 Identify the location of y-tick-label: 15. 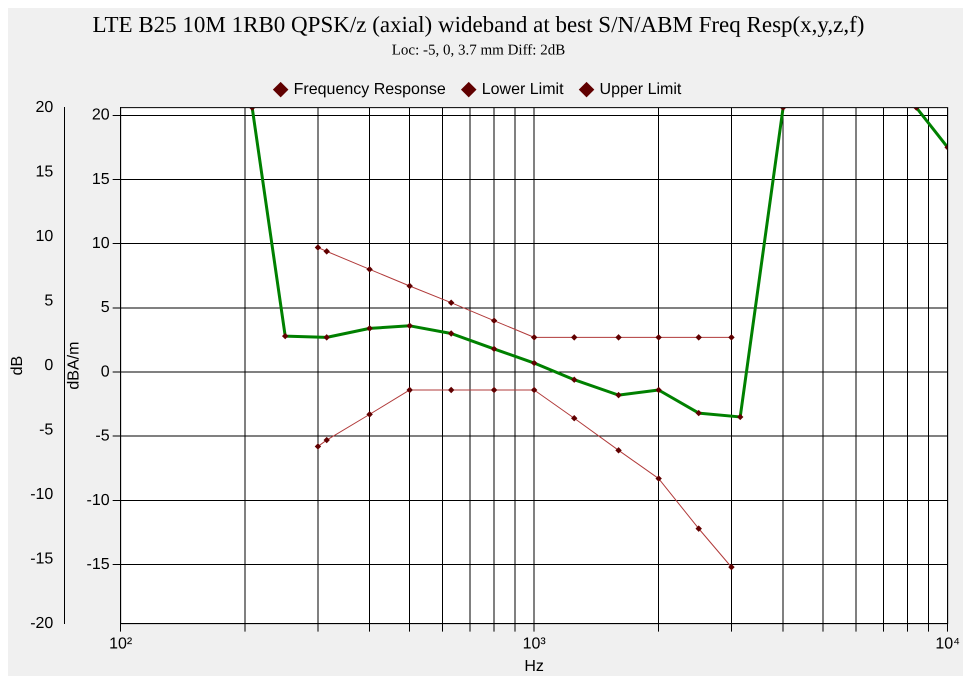
(101, 179).